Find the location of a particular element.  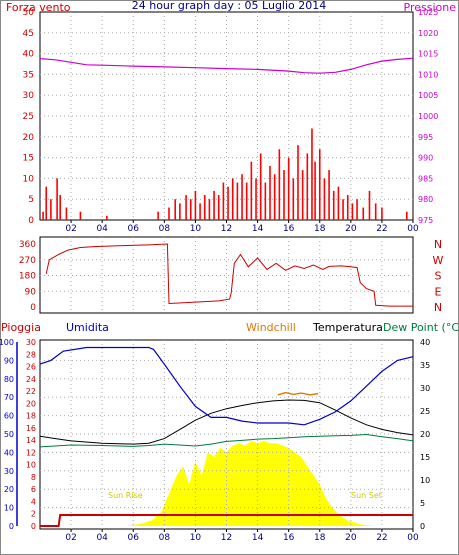

rain-tick-label: 0 is located at coordinates (33, 526).